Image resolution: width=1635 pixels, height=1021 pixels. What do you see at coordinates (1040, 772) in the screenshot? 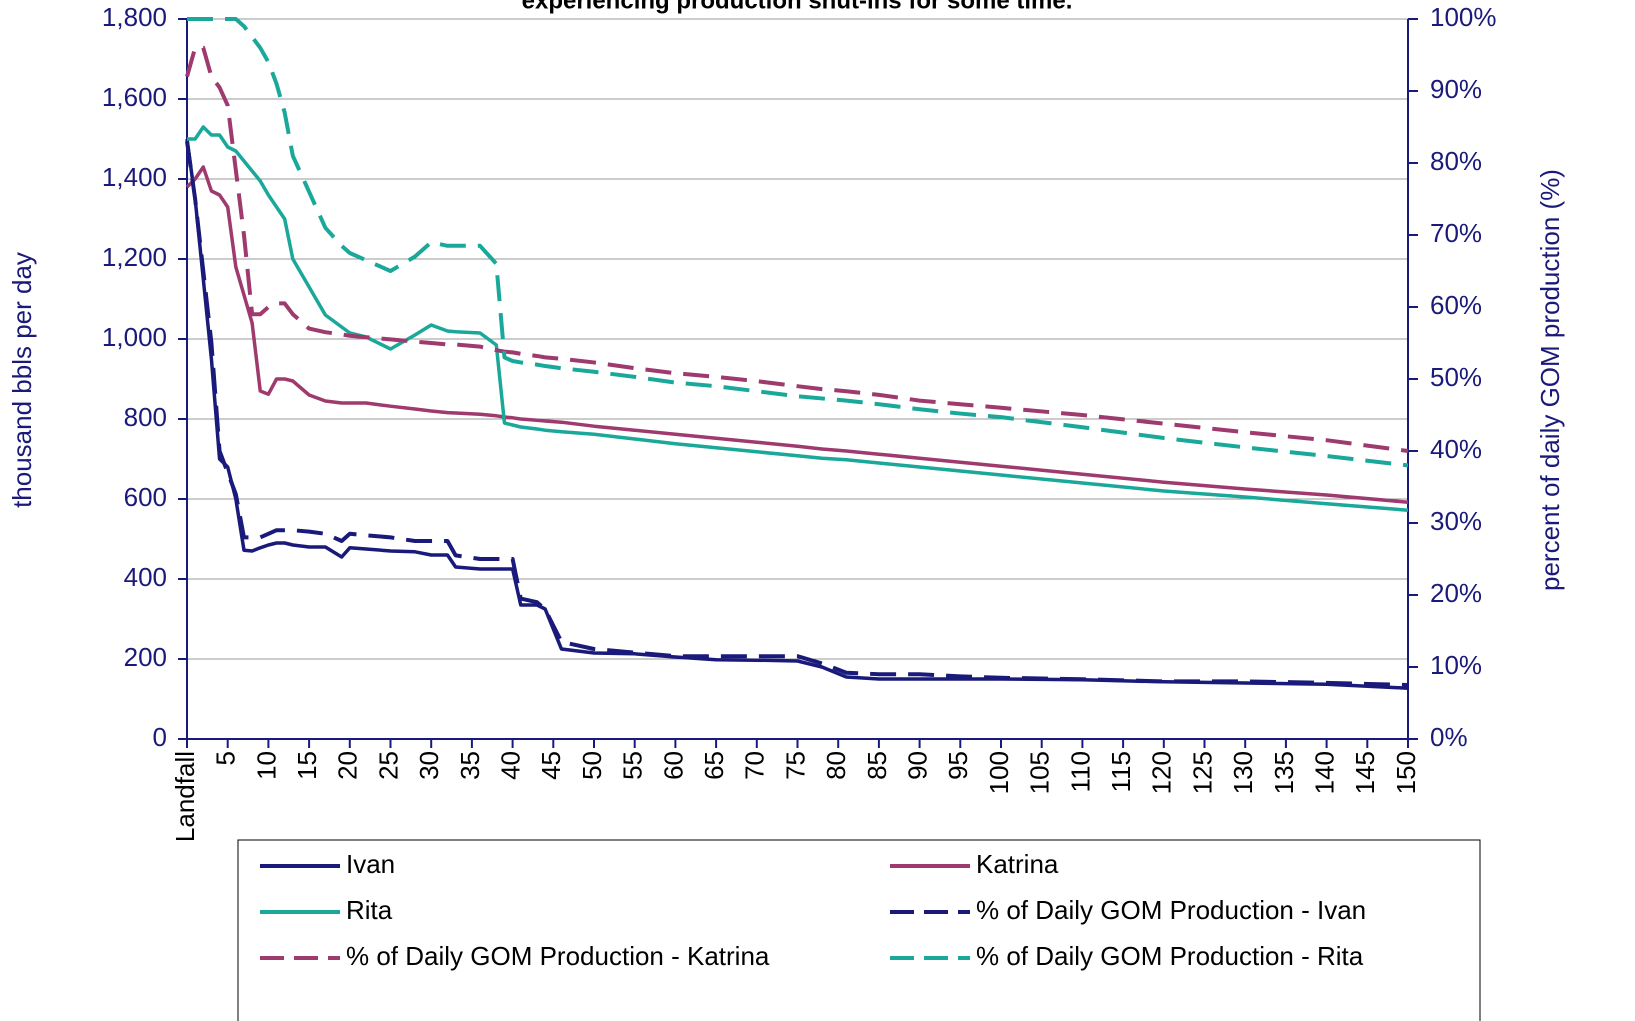
I see `x-tick-label: 105` at bounding box center [1040, 772].